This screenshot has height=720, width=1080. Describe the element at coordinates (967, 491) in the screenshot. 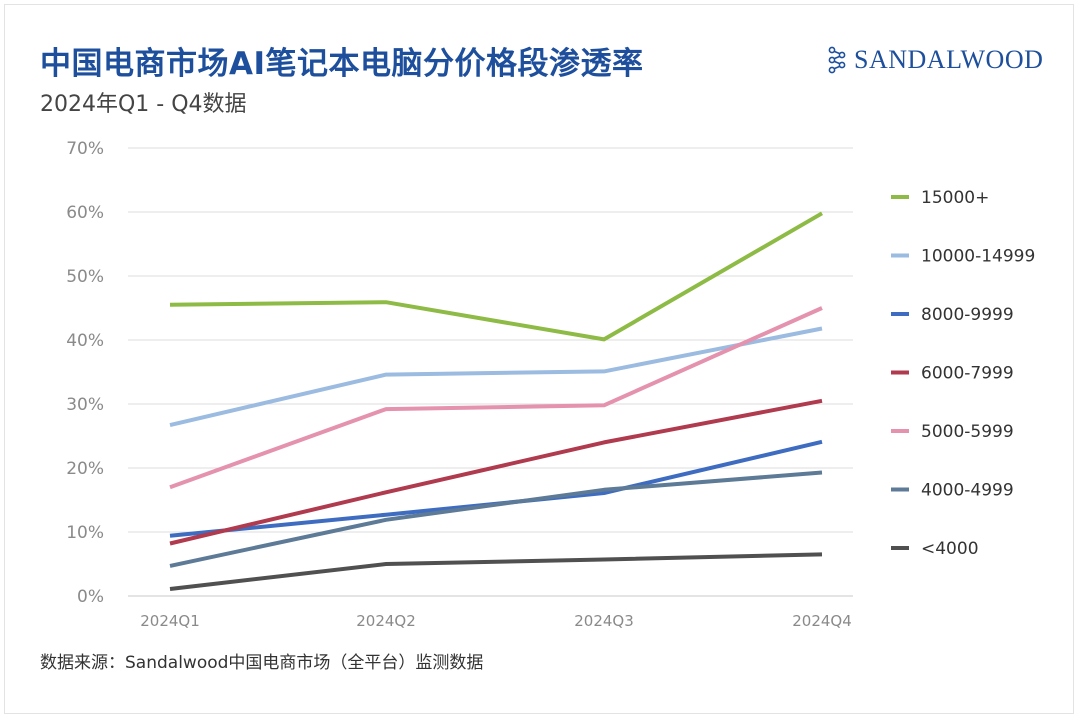

I see `legend-label: 4000-4999` at that location.